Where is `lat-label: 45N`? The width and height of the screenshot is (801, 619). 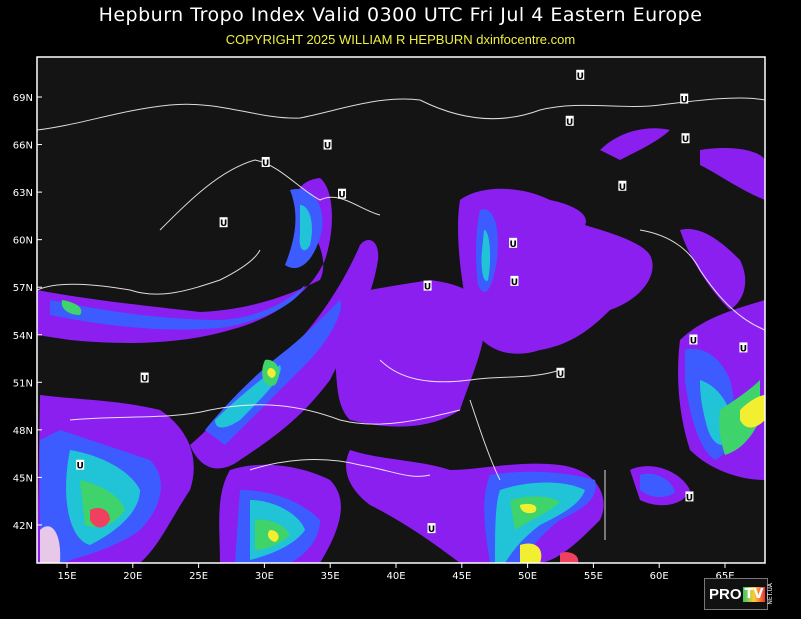 lat-label: 45N is located at coordinates (23, 478).